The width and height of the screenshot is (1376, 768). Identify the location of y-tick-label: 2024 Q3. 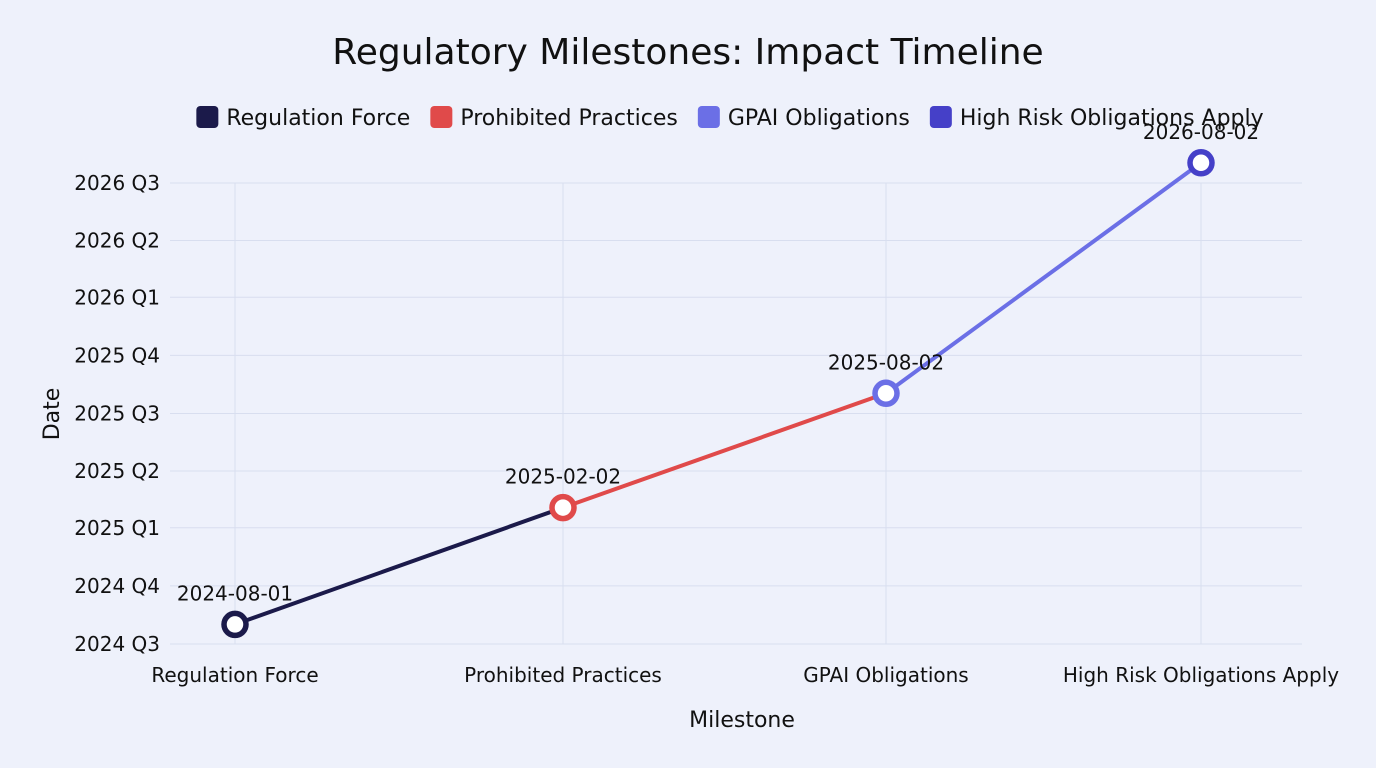
(117, 644).